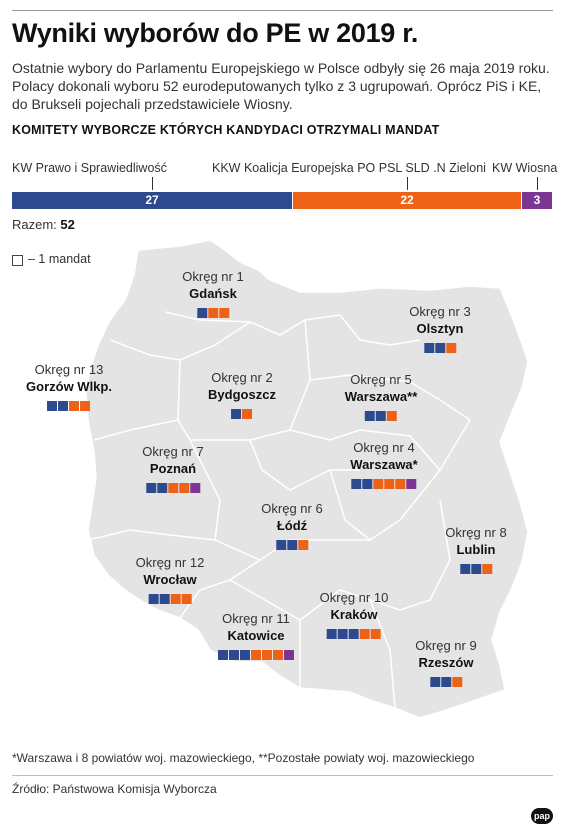  I want to click on district-city: Gorzów Wlkp., so click(69, 386).